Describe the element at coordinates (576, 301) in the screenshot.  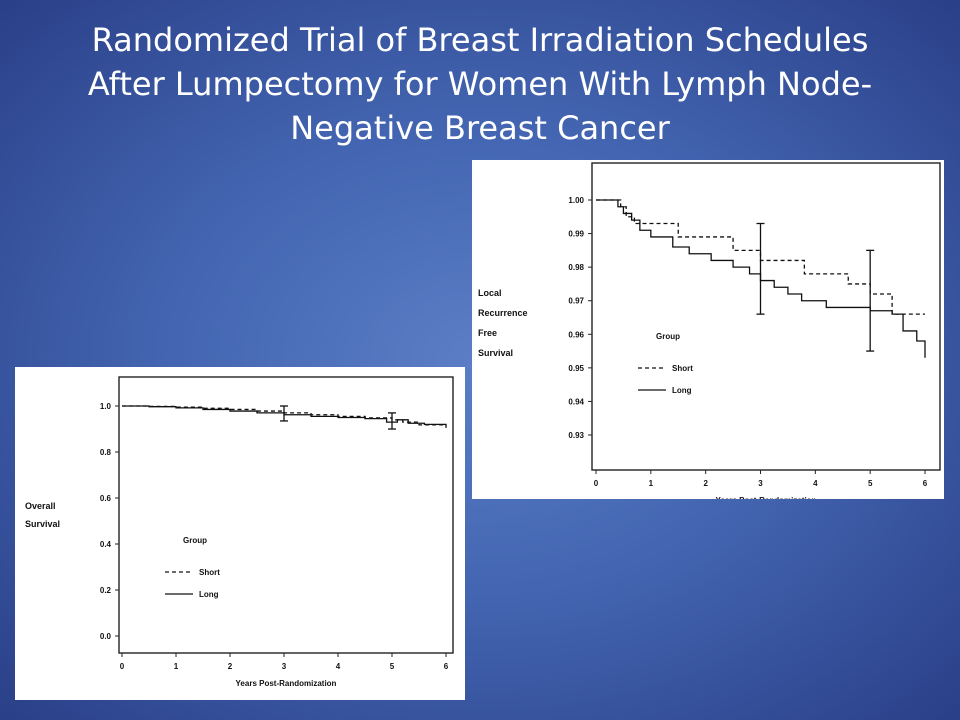
I see `y-tick-label: 0.97` at that location.